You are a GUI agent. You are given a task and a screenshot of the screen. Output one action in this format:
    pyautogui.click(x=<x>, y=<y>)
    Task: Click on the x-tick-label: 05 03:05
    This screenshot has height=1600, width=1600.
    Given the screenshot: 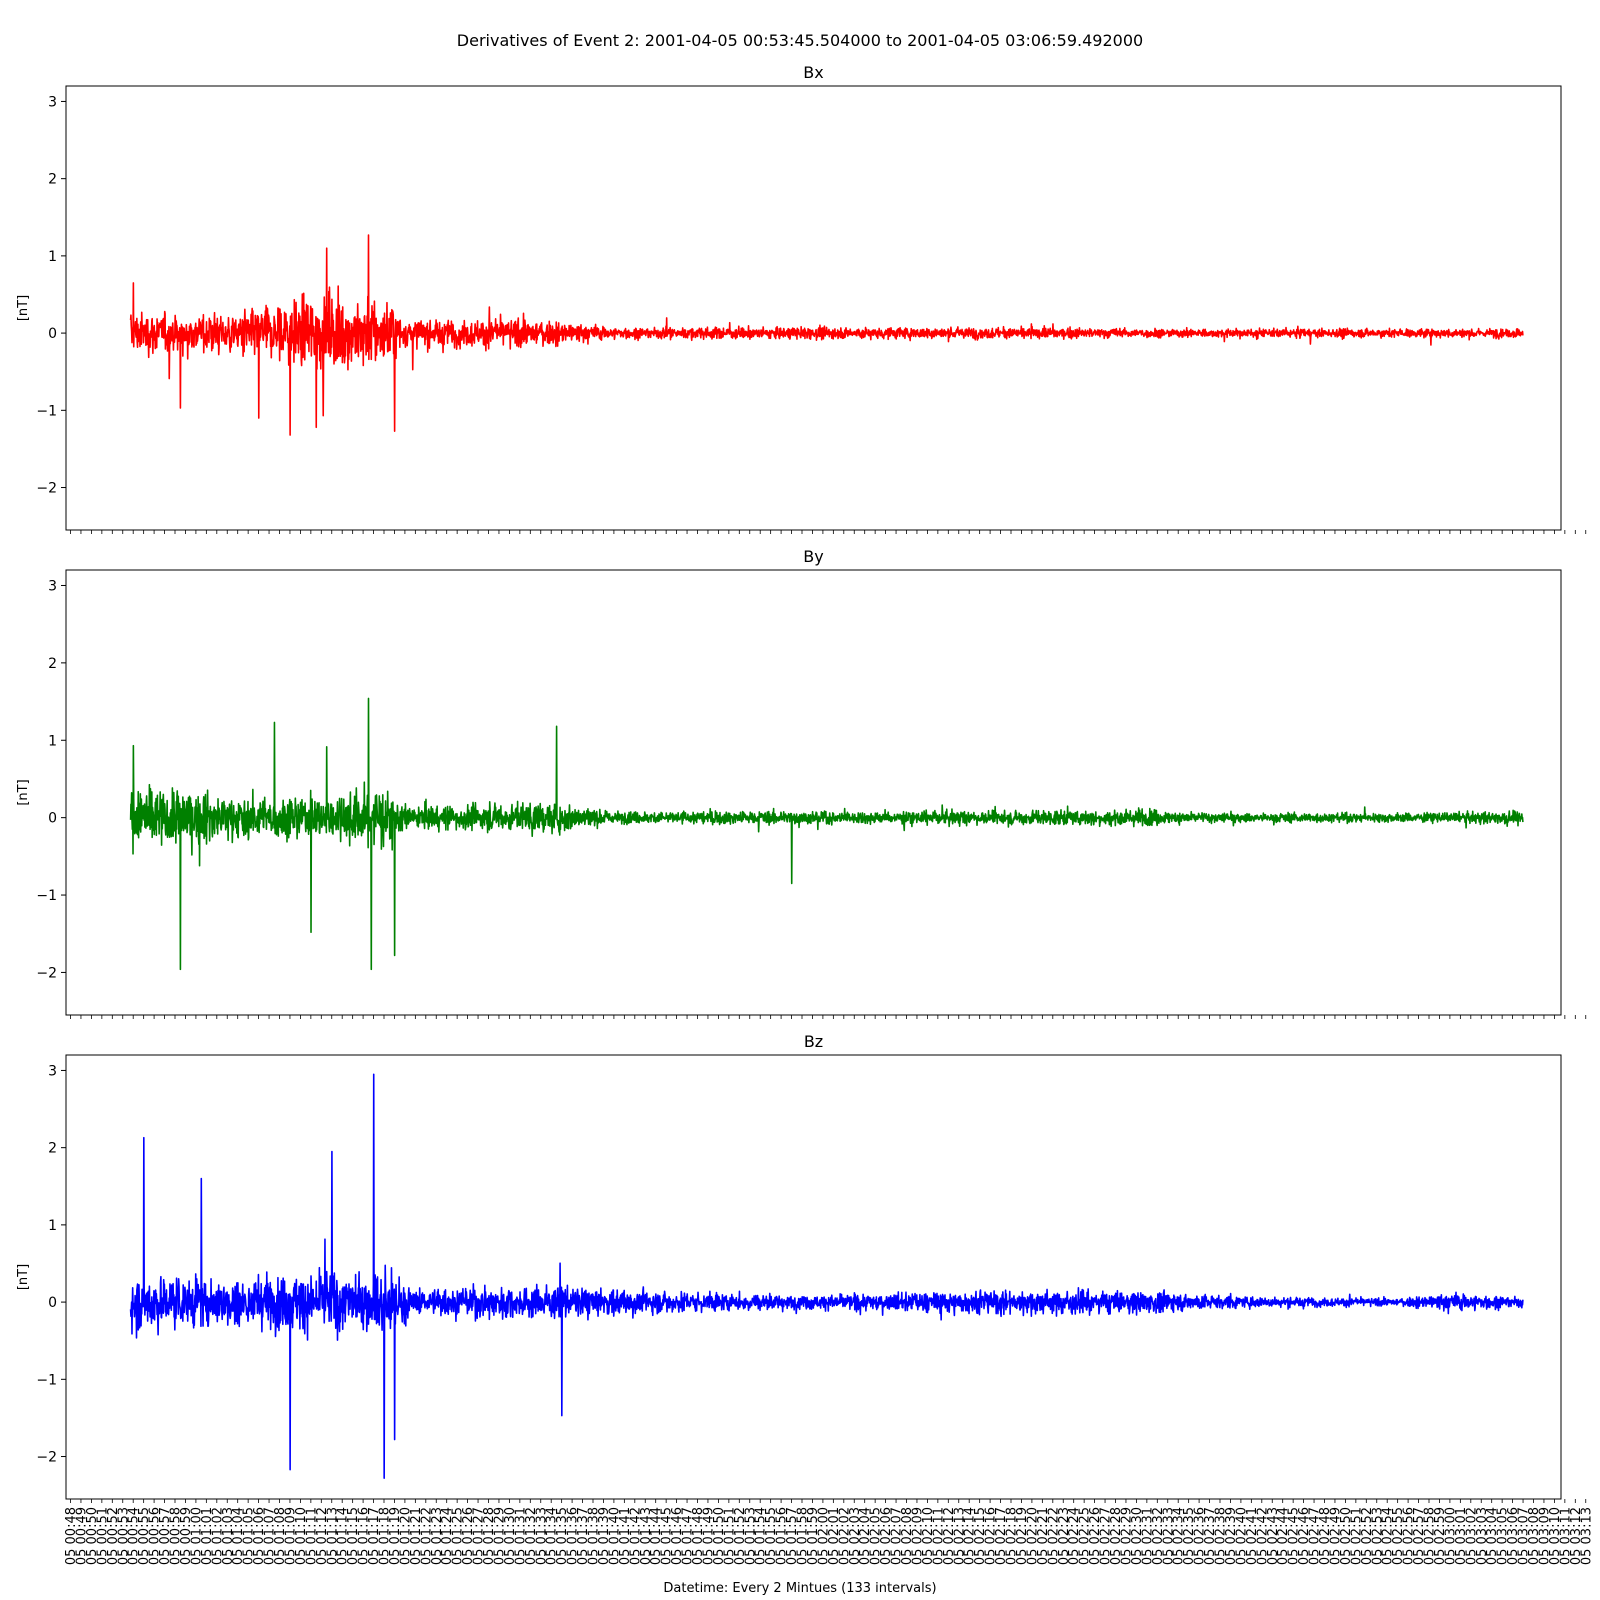 What is the action you would take?
    pyautogui.click(x=1503, y=1536)
    